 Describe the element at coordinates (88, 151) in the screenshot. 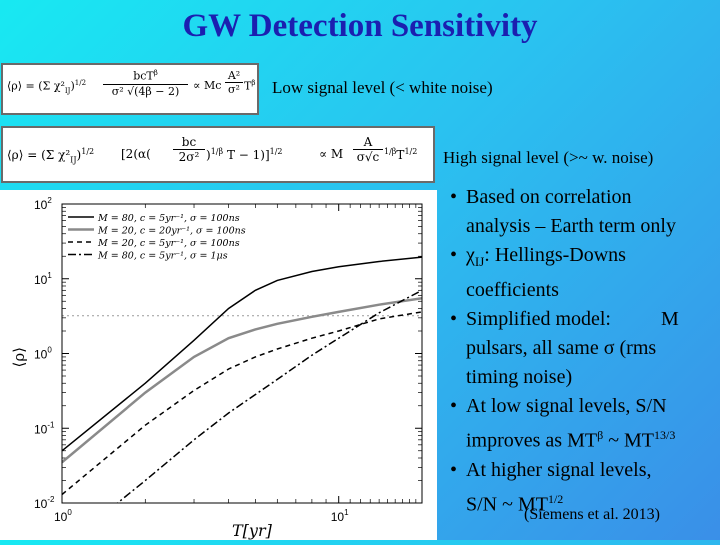

I see `eq2-exp: 1/2` at that location.